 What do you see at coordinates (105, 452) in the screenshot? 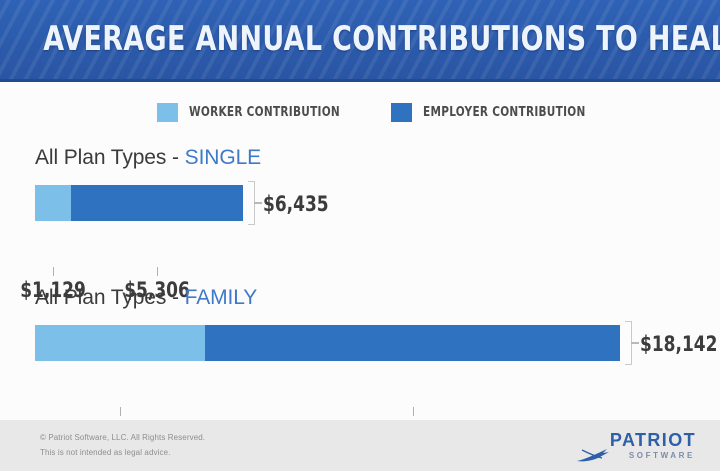
I see `disclaimer-text: This is not intended as legal advice.` at bounding box center [105, 452].